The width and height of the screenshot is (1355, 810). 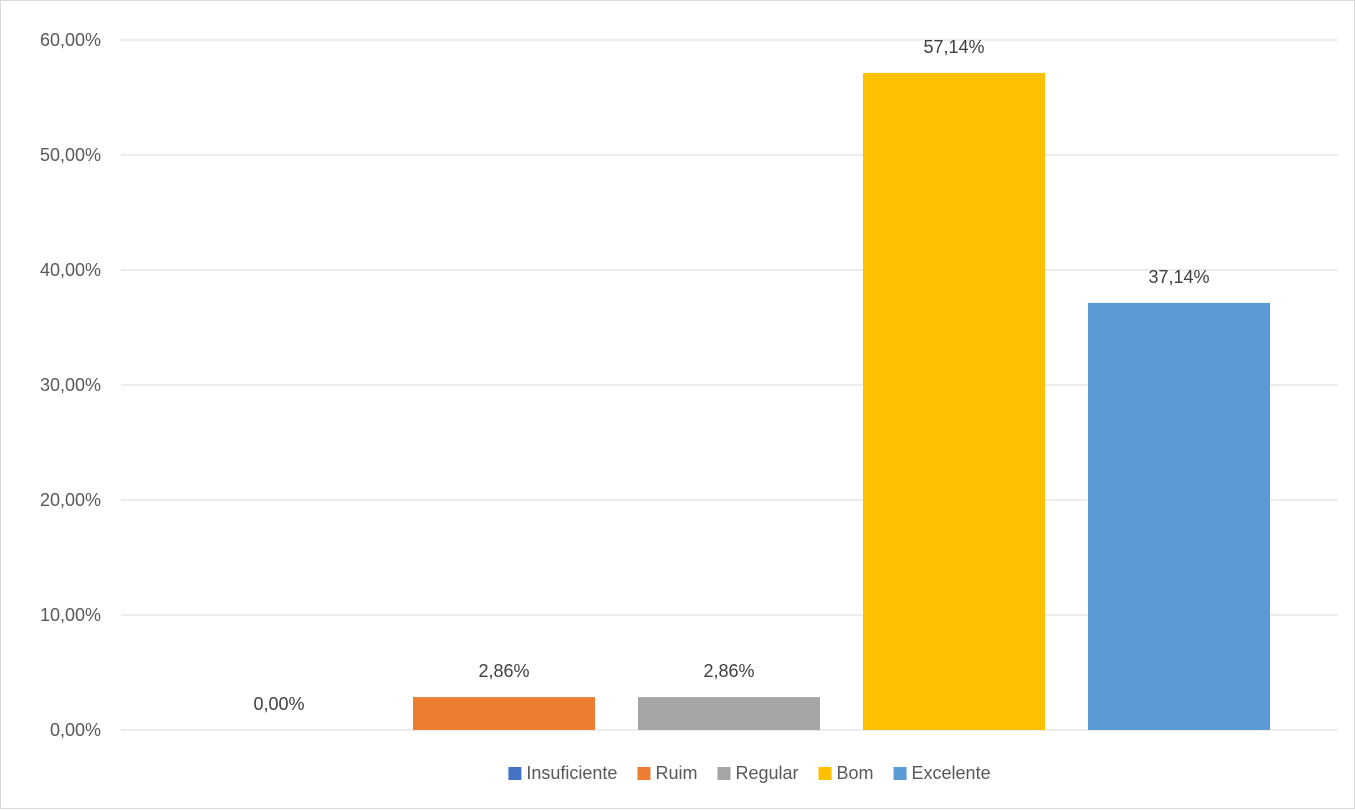 What do you see at coordinates (504, 713) in the screenshot?
I see `bar-ruim` at bounding box center [504, 713].